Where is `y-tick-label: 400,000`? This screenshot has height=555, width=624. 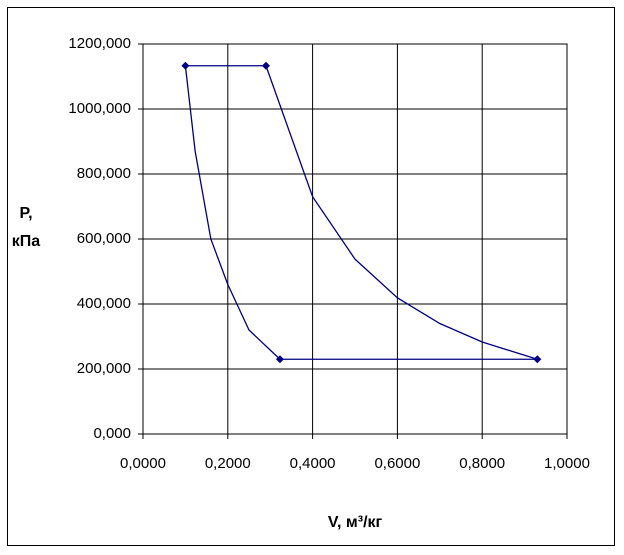 y-tick-label: 400,000 is located at coordinates (104, 303).